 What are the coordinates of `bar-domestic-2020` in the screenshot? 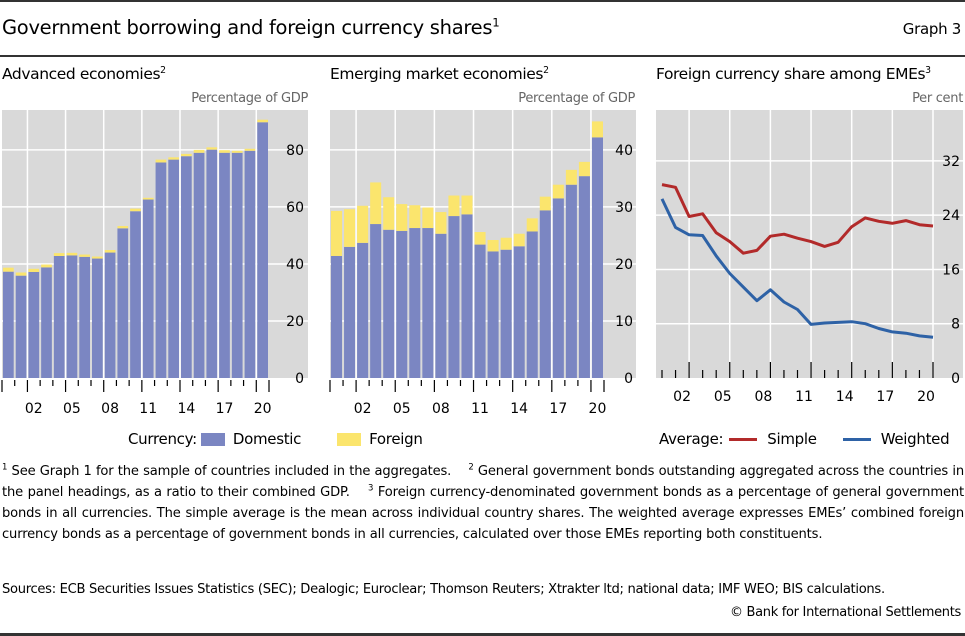 It's located at (262, 250).